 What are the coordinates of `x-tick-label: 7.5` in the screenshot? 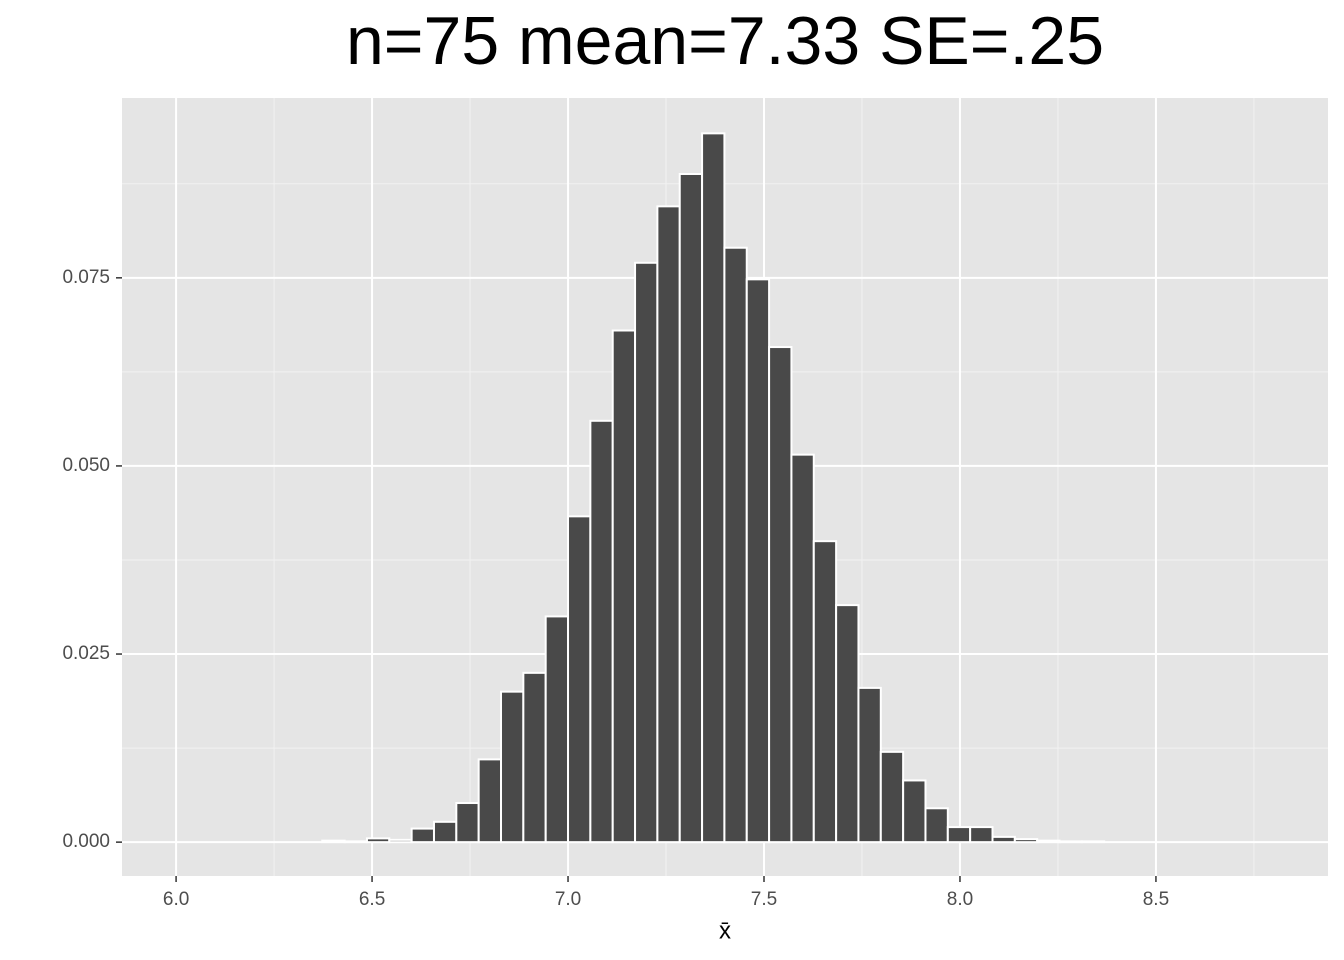 It's located at (764, 899).